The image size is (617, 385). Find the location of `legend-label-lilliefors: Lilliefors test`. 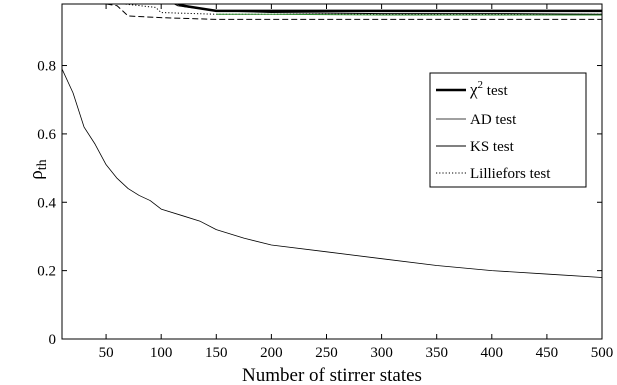

legend-label-lilliefors: Lilliefors test is located at coordinates (510, 174).